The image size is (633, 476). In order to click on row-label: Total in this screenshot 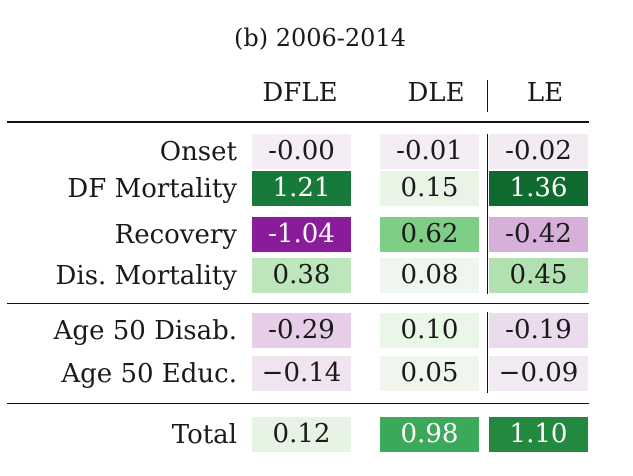, I will do `click(204, 435)`.